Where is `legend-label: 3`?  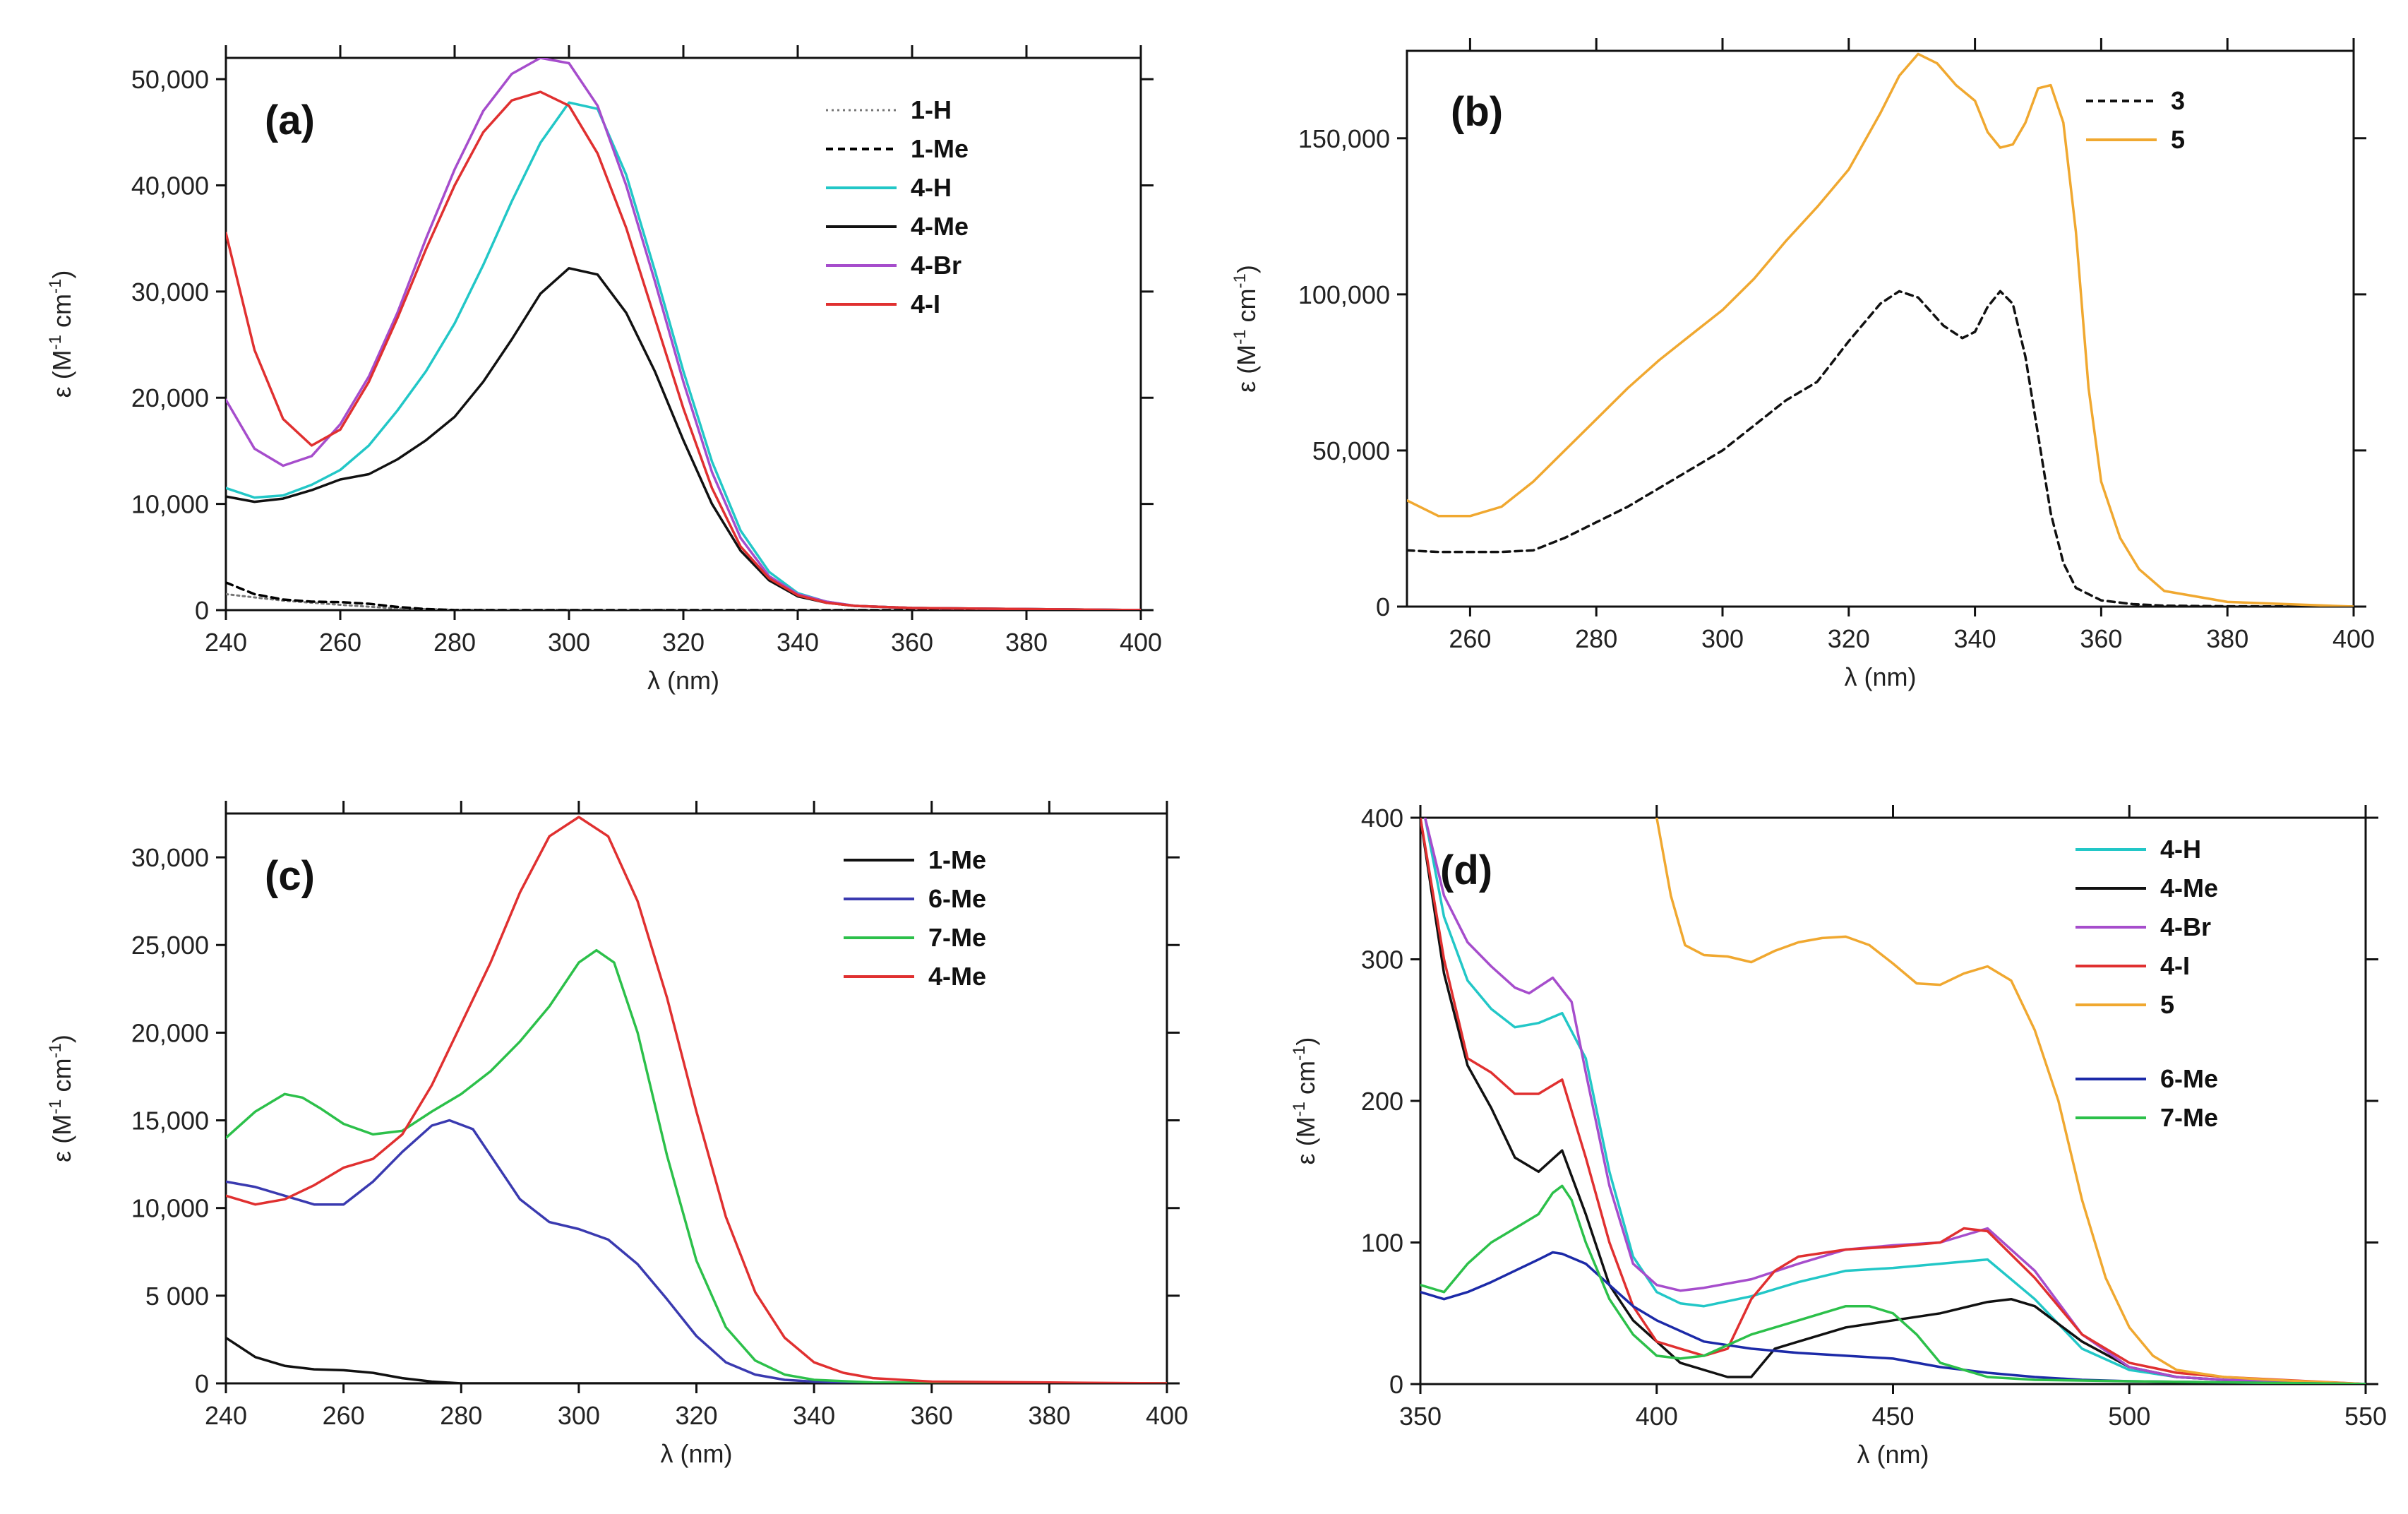 legend-label: 3 is located at coordinates (2178, 101).